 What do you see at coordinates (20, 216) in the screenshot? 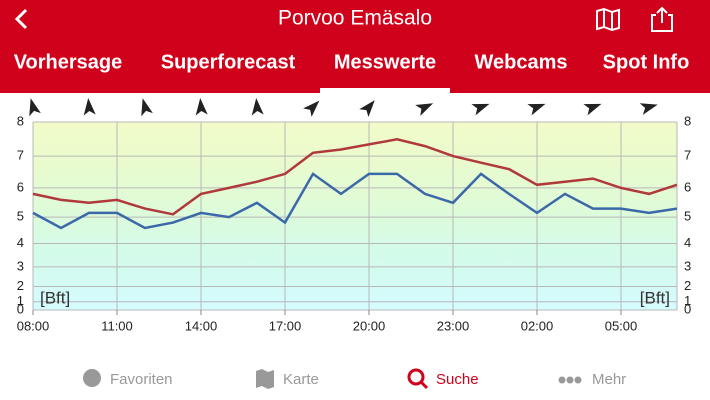
I see `y-tick-label: 5` at bounding box center [20, 216].